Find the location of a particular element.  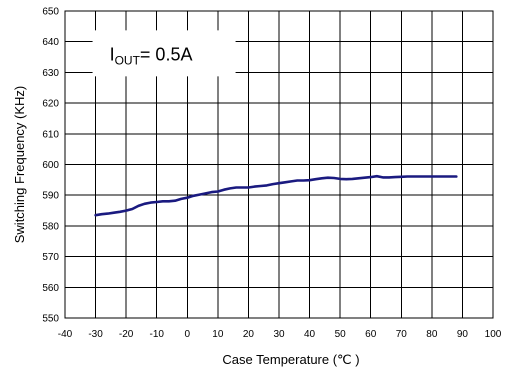

y-tick-label: 650 is located at coordinates (50, 12).